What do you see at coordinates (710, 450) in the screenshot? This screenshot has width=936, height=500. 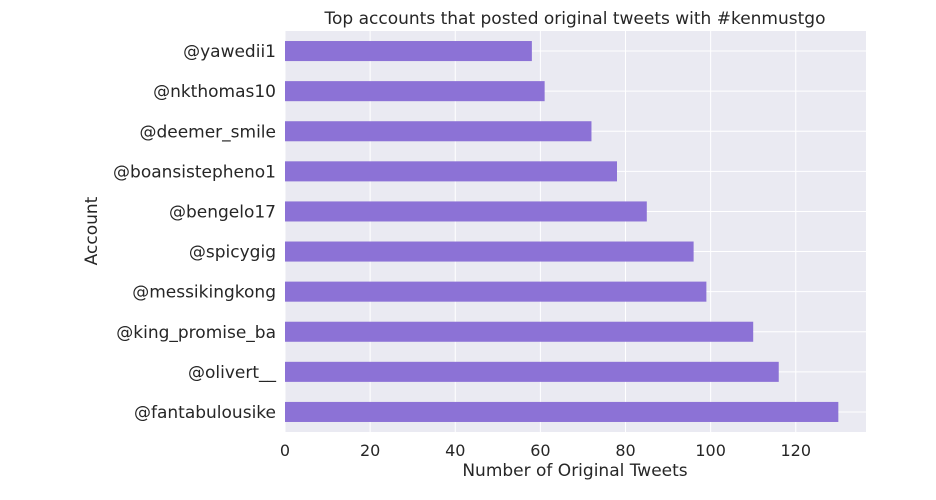 I see `x-tick-label: 100` at bounding box center [710, 450].